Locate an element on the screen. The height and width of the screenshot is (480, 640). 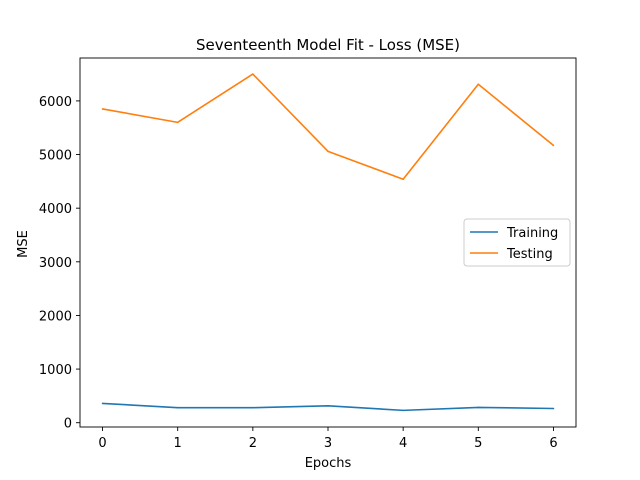
x-tick-label: 5 is located at coordinates (478, 443).